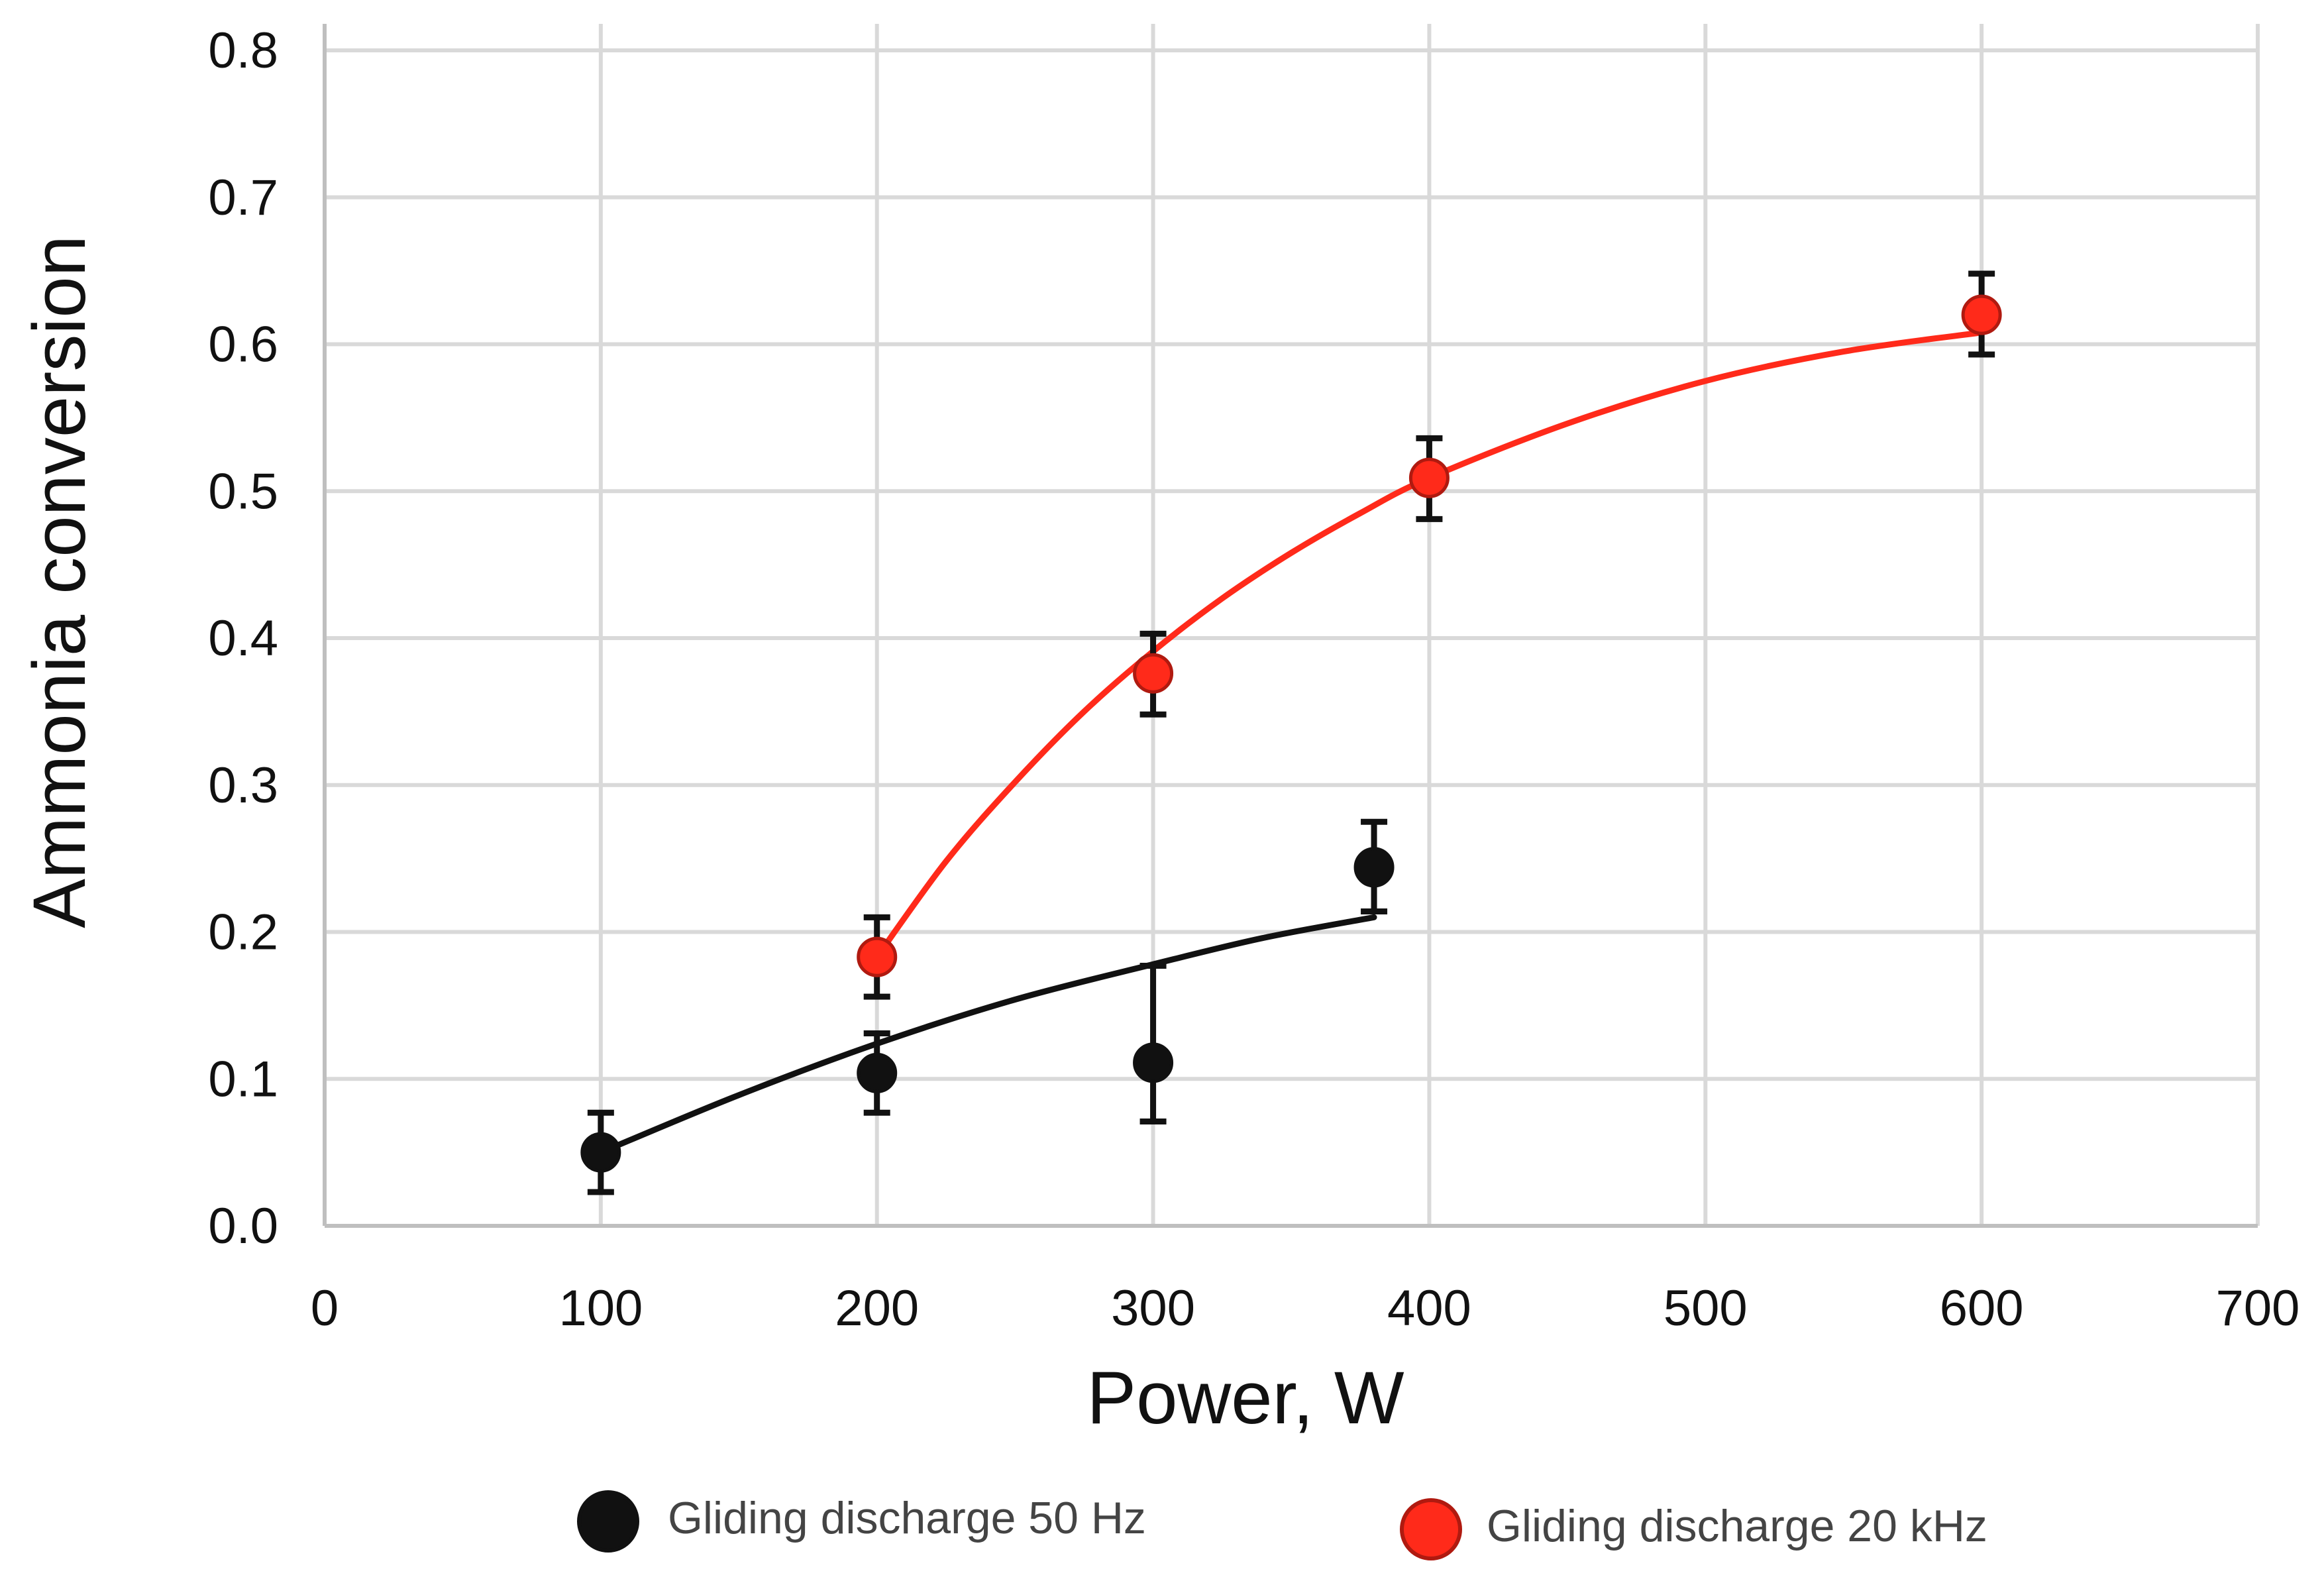 The image size is (2324, 1583). I want to click on x-tick-label: 300, so click(1153, 1308).